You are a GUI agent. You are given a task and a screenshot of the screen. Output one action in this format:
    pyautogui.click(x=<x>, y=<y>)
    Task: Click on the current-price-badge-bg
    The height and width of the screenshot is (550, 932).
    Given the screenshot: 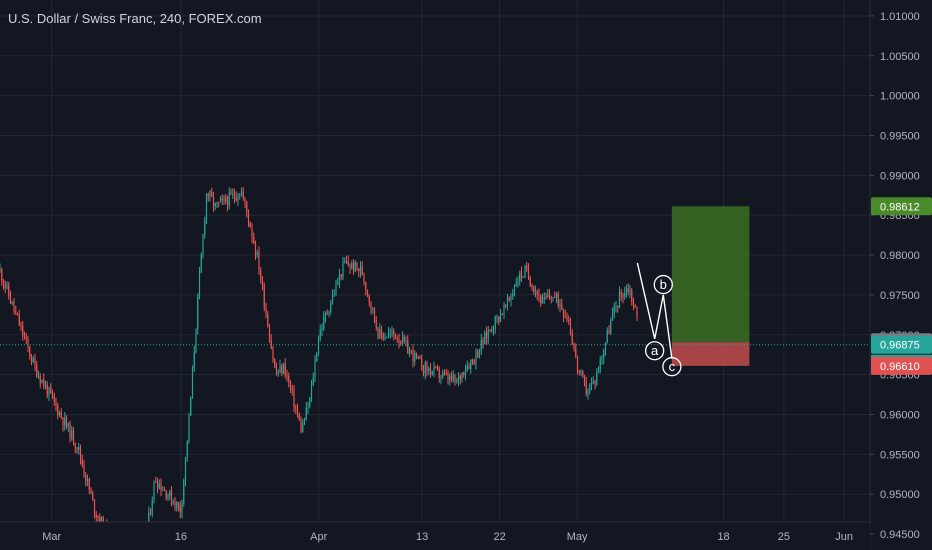 What is the action you would take?
    pyautogui.click(x=901, y=344)
    